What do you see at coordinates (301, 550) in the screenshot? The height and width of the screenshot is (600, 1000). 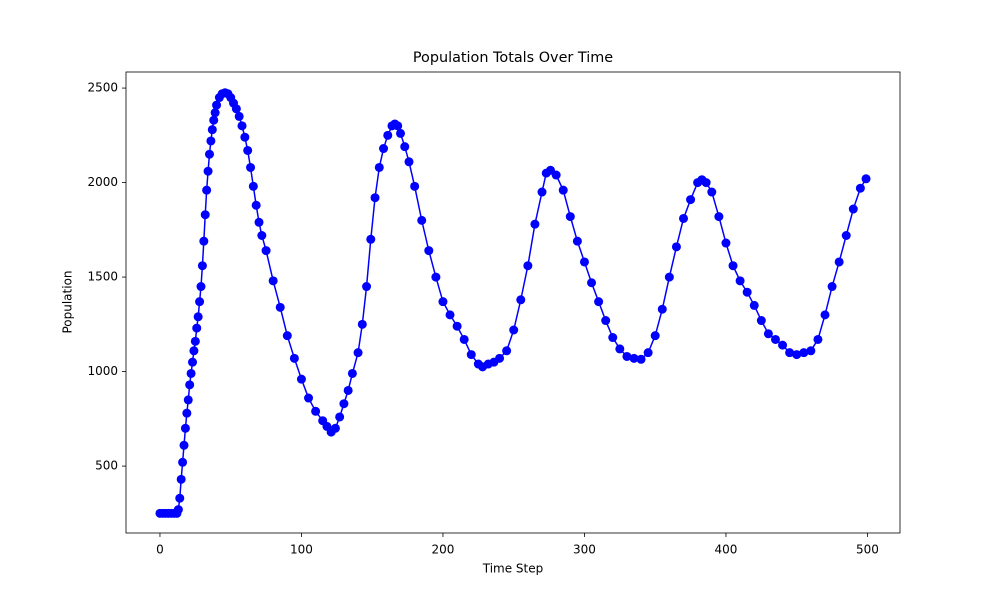 I see `x-tick-label: 100` at bounding box center [301, 550].